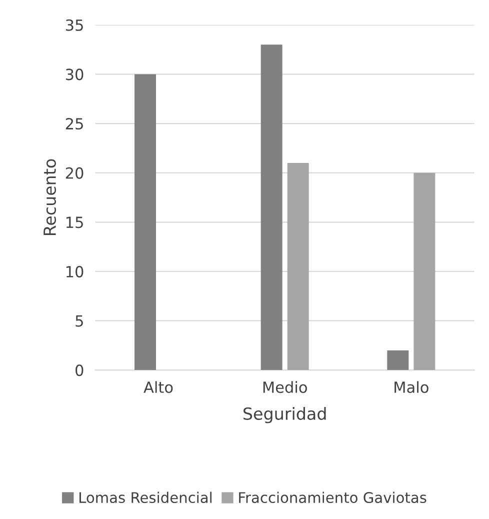  What do you see at coordinates (75, 74) in the screenshot?
I see `y-tick-label: 30` at bounding box center [75, 74].